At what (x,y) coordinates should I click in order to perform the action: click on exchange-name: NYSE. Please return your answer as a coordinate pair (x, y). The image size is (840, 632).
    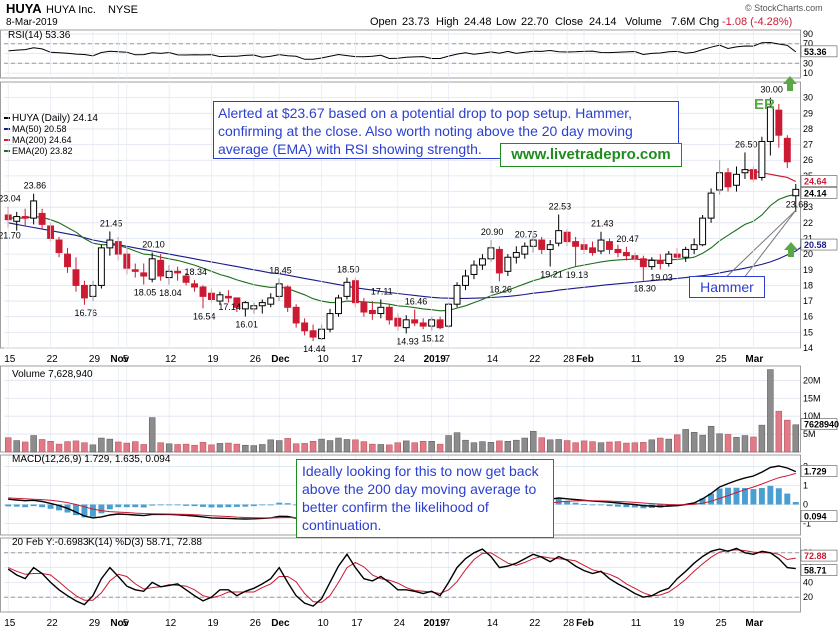
    Looking at the image, I should click on (123, 10).